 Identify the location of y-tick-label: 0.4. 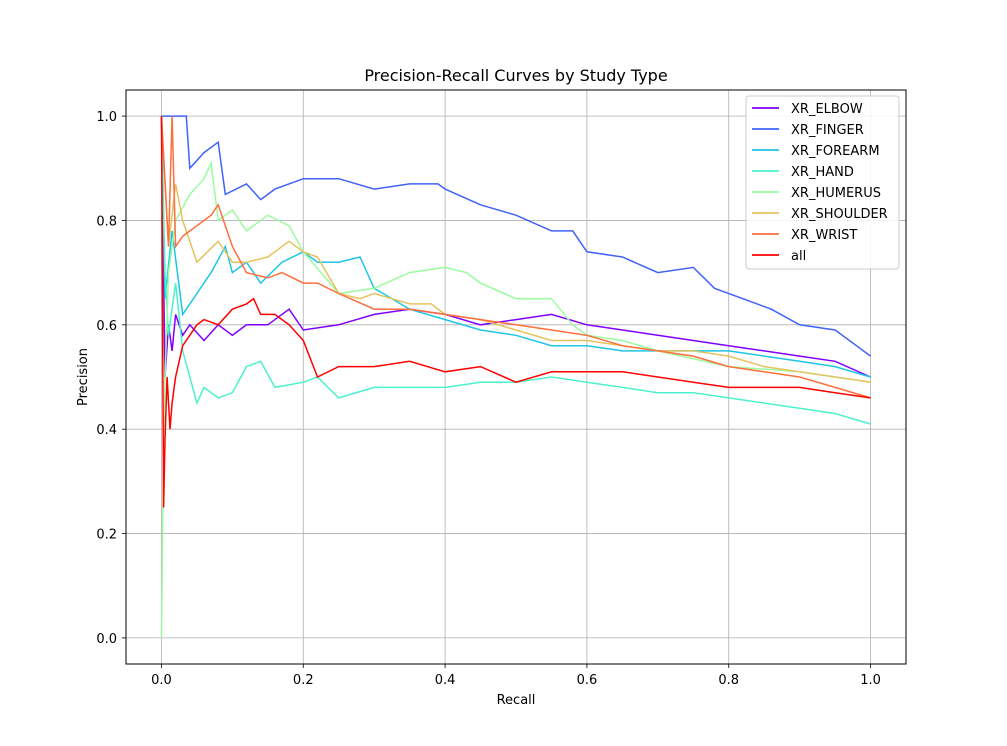
(106, 430).